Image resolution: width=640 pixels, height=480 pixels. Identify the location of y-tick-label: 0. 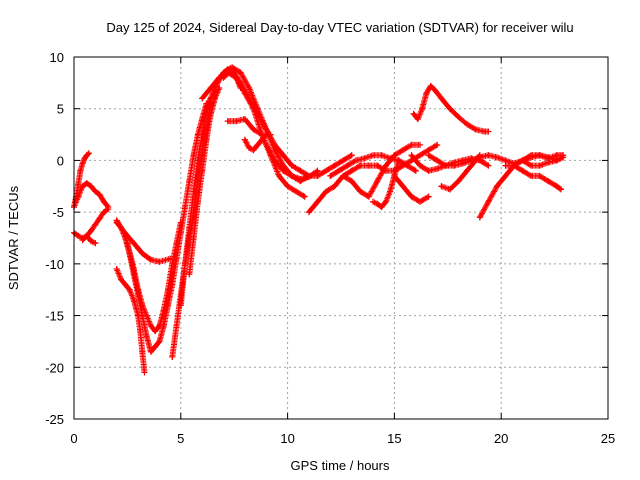
(60, 160).